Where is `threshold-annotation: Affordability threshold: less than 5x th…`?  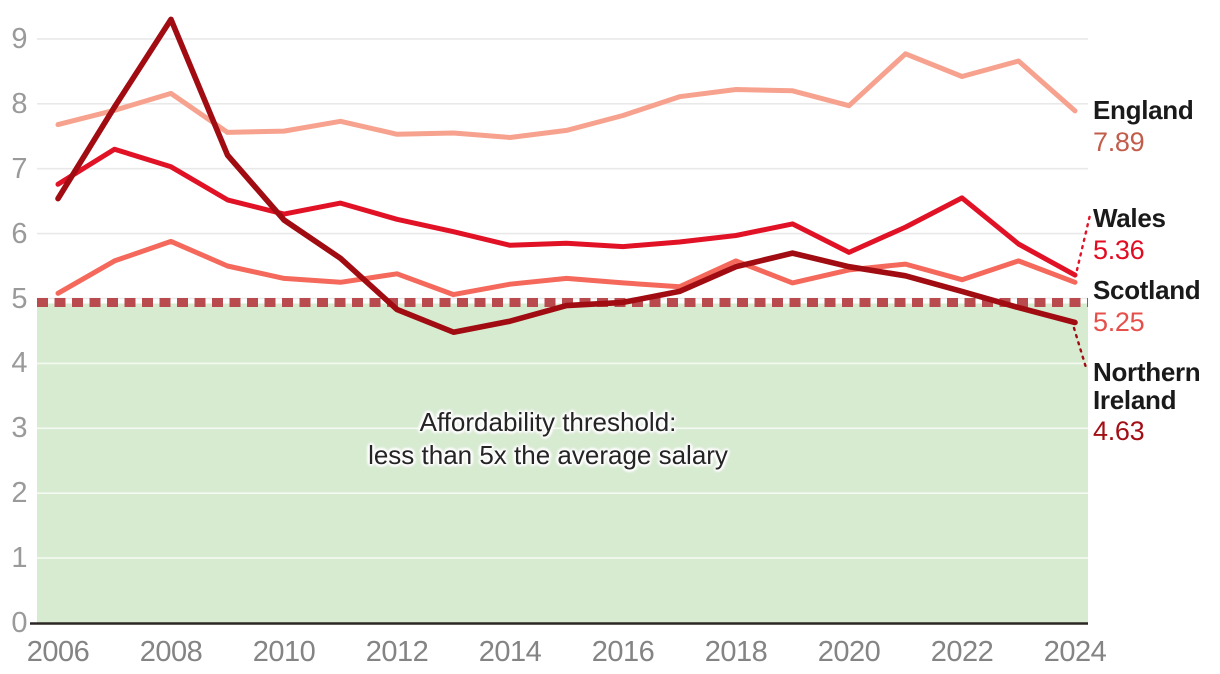 threshold-annotation: Affordability threshold: less than 5x th… is located at coordinates (548, 439).